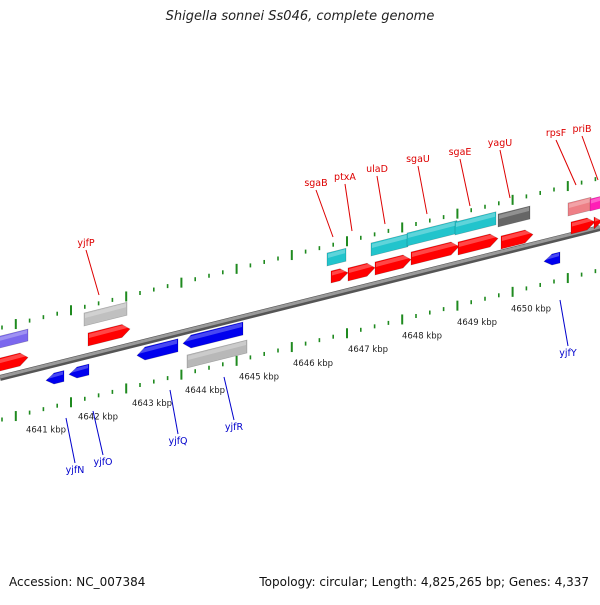  Describe the element at coordinates (581, 129) in the screenshot. I see `gene-label-upper: priB` at that location.